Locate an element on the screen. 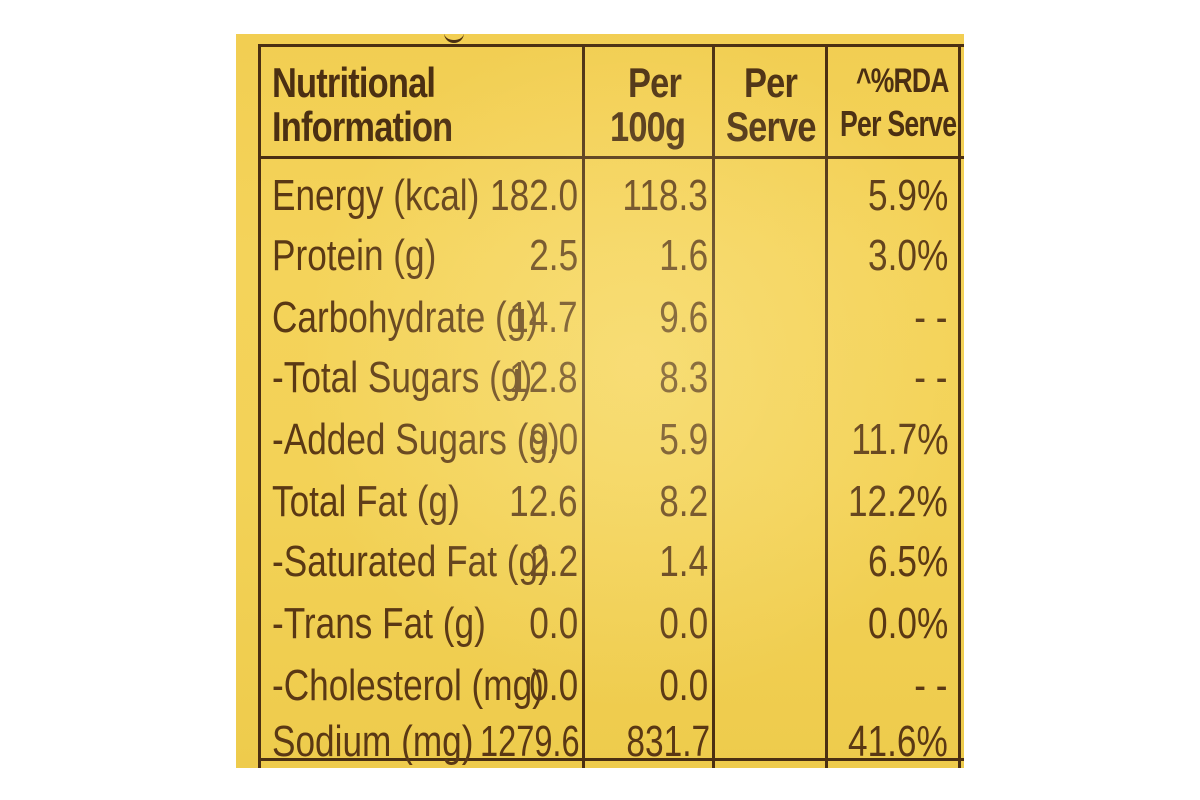 This screenshot has width=1200, height=800. row-total-sugars-per100g: 12.8 is located at coordinates (543, 377).